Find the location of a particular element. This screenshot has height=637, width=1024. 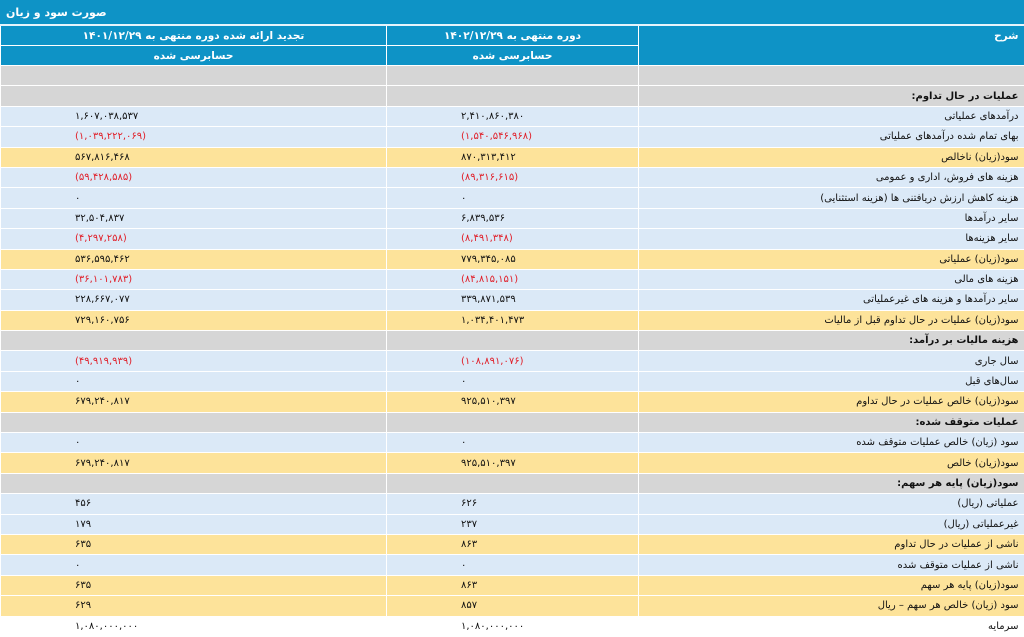

row-label: سود(زیان) پایه هر سهم: is located at coordinates (831, 483).